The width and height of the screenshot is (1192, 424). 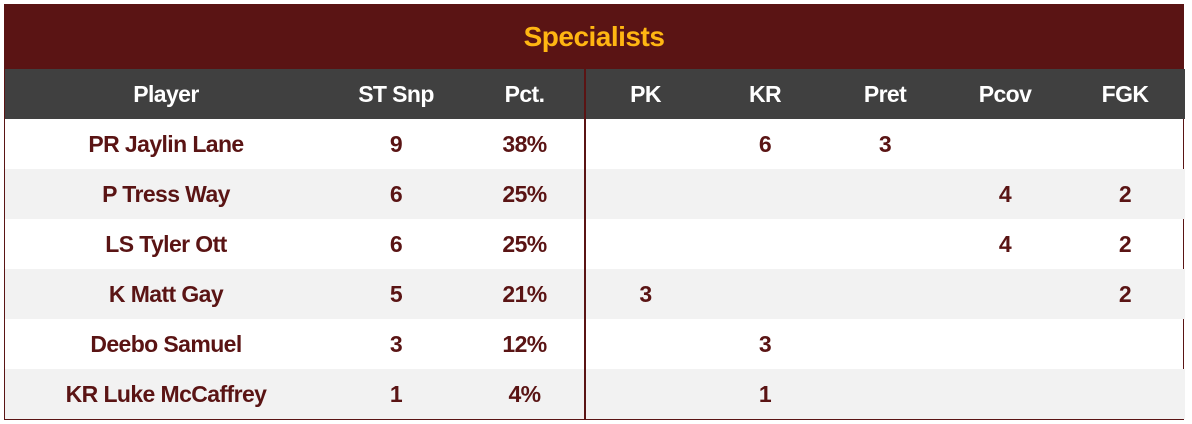 What do you see at coordinates (166, 394) in the screenshot?
I see `player-name-cell: KR Luke McCaffrey` at bounding box center [166, 394].